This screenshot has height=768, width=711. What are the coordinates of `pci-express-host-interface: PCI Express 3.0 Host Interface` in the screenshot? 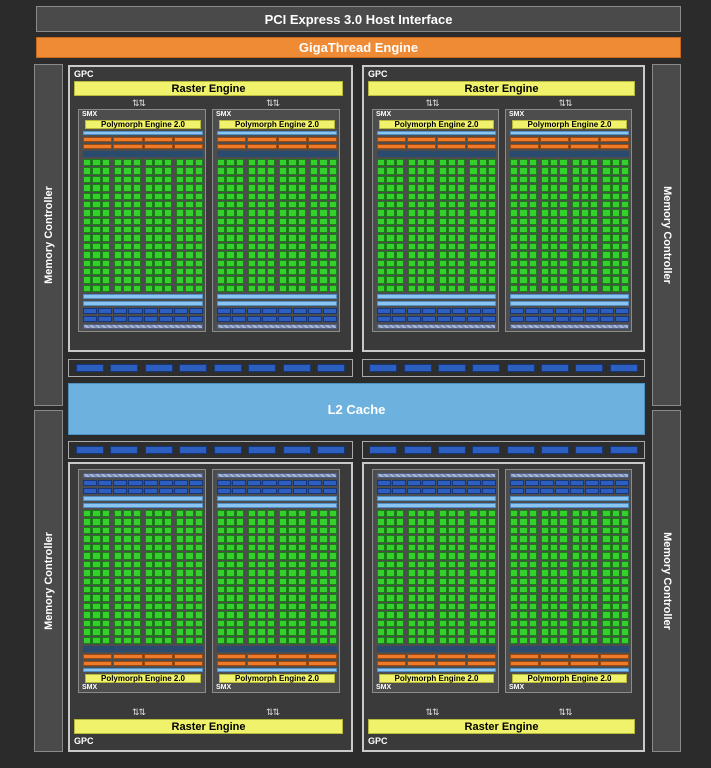 It's located at (358, 19).